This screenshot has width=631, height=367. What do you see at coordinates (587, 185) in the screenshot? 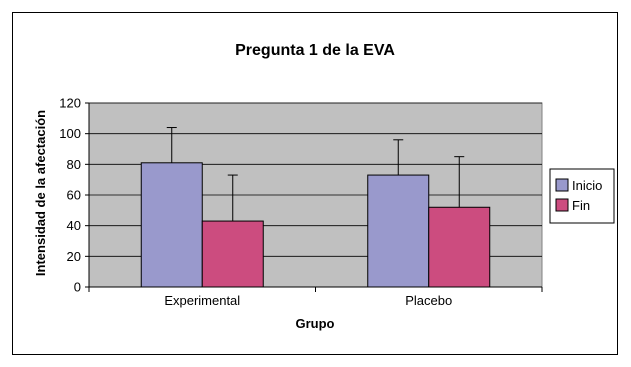
I see `legend-label-inicio: Inicio` at bounding box center [587, 185].